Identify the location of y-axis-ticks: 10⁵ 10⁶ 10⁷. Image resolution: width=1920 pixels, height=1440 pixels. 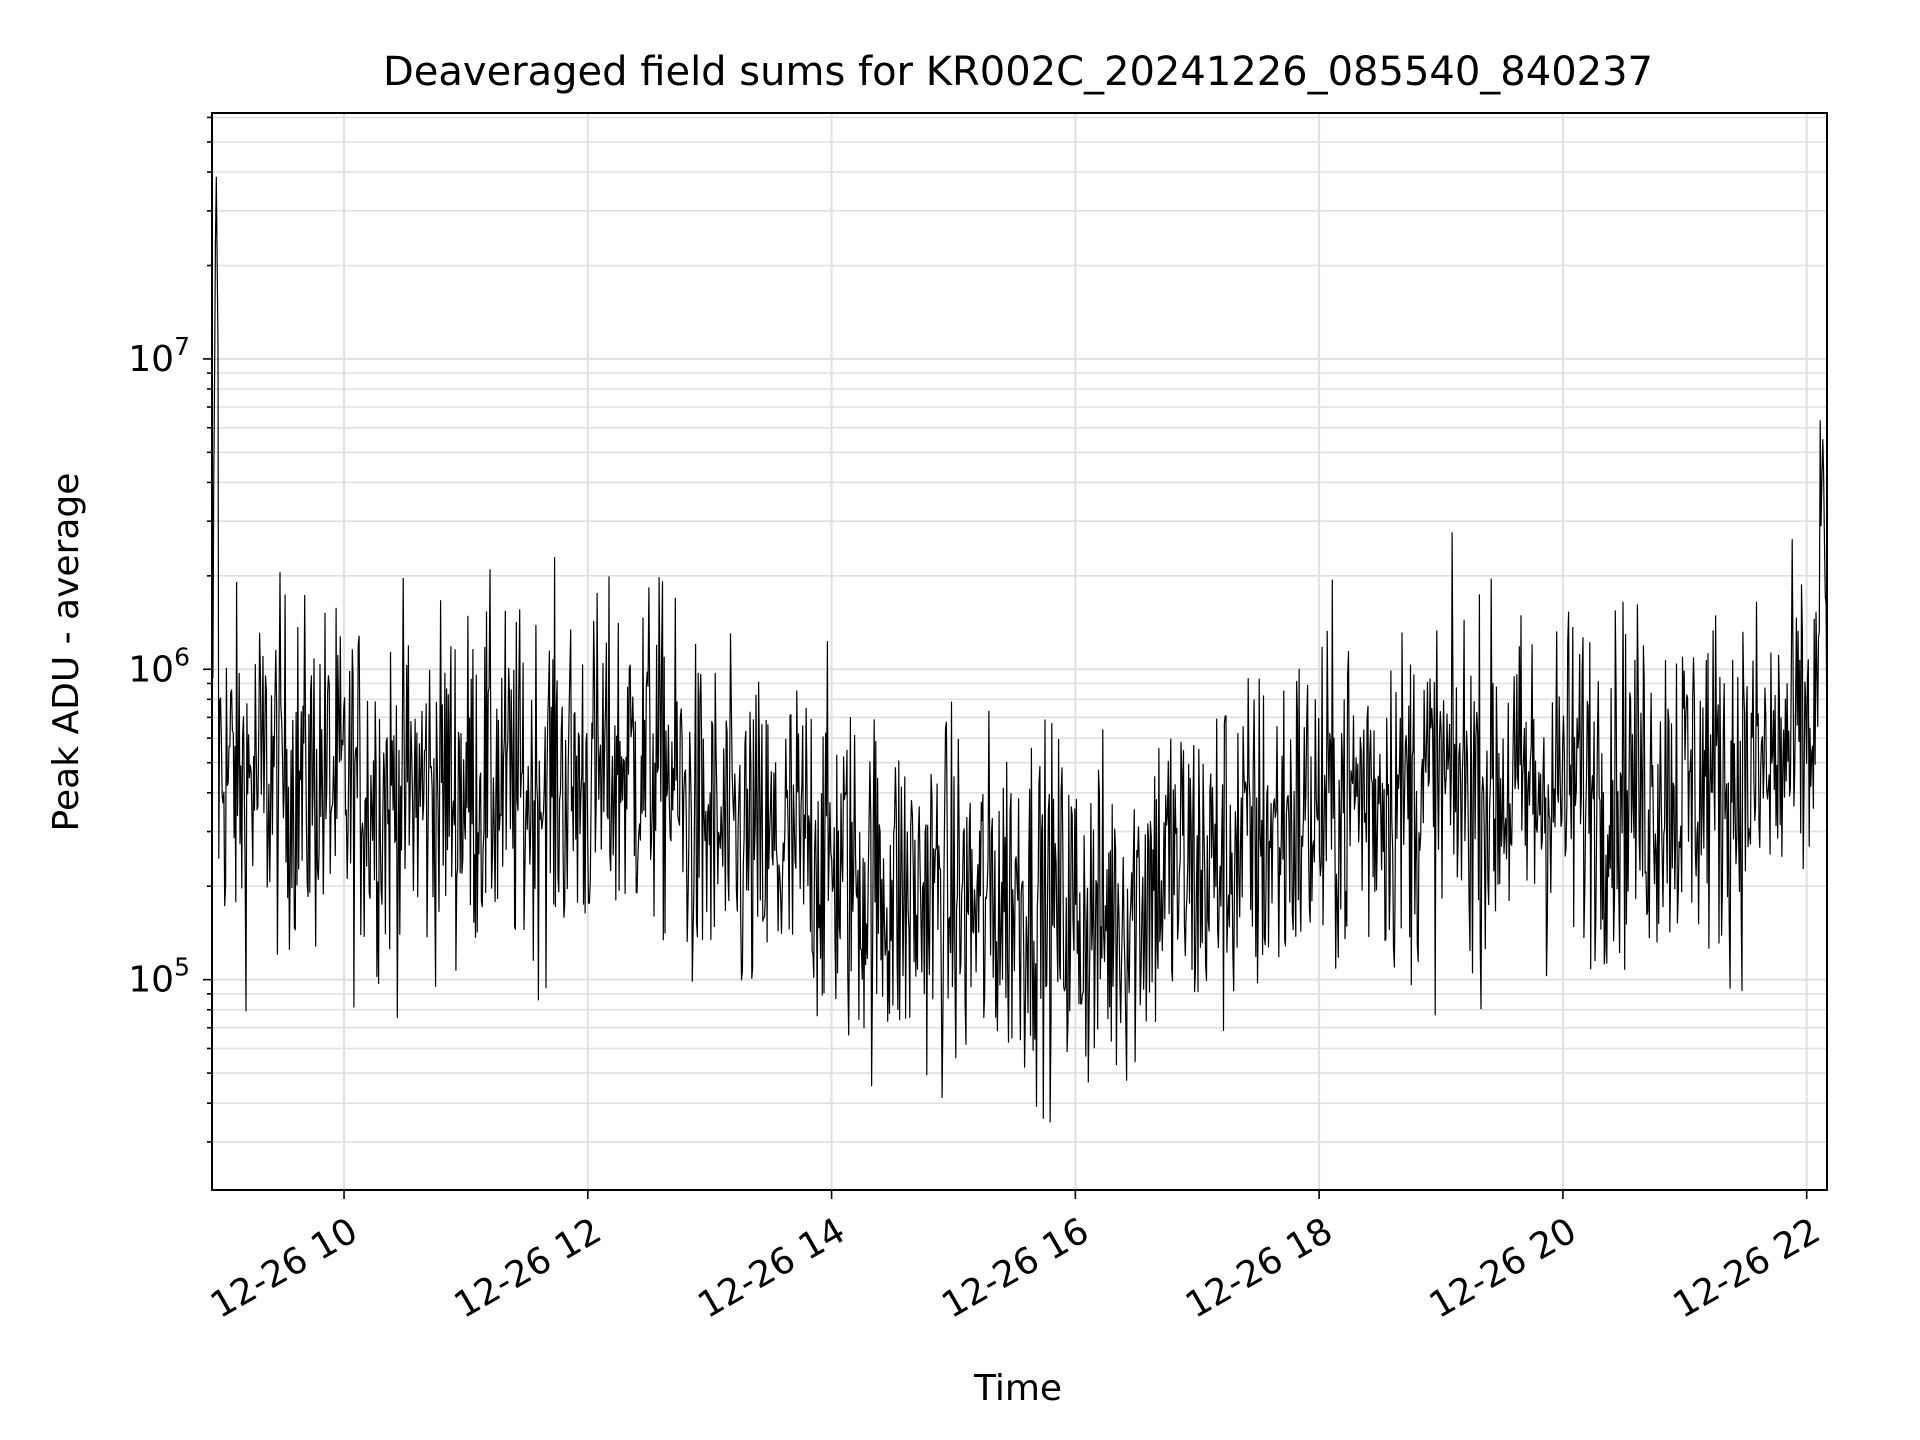
(170, 629).